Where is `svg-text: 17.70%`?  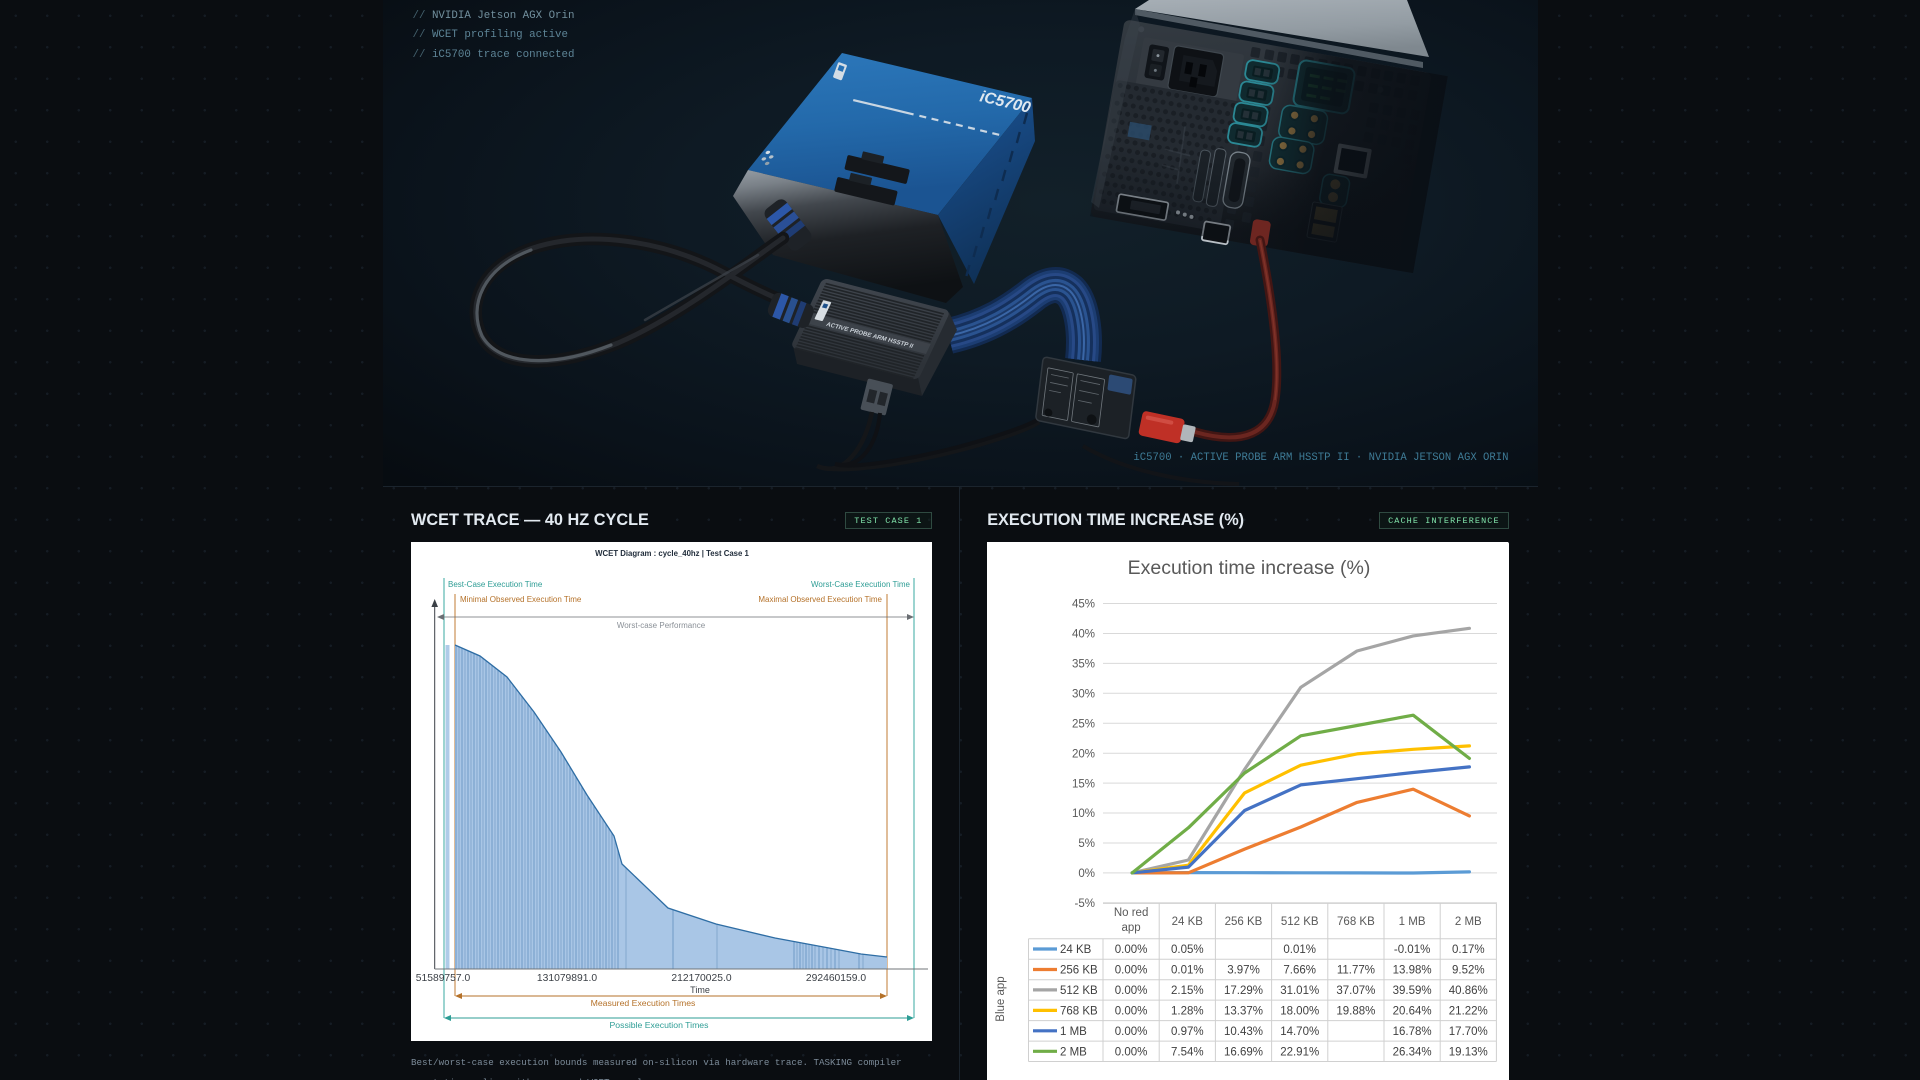 svg-text: 17.70% is located at coordinates (1468, 1032).